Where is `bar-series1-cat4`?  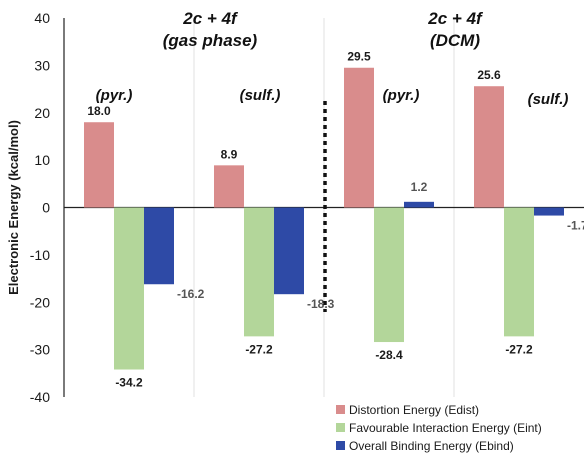
bar-series1-cat4 is located at coordinates (489, 147).